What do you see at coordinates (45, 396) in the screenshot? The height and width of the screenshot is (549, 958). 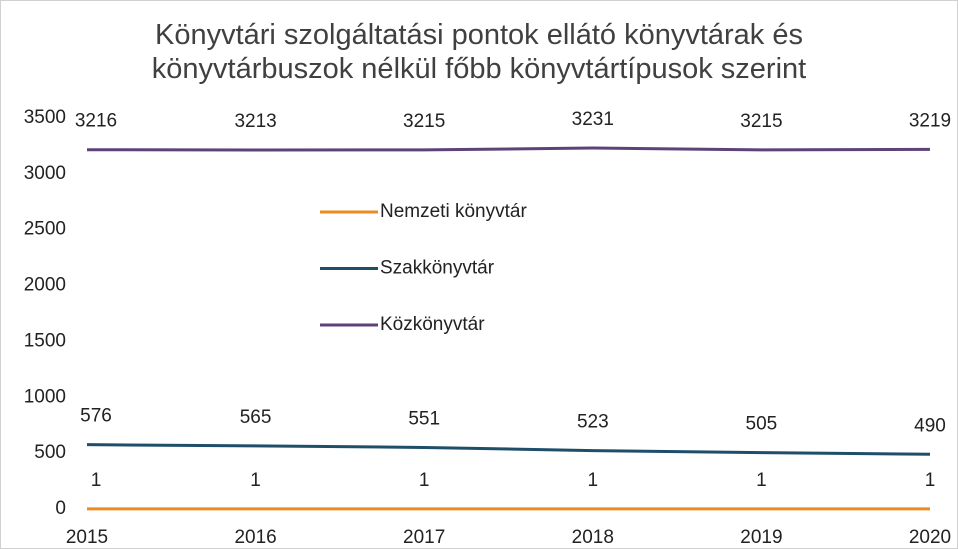 I see `y-tick-label: 1000` at bounding box center [45, 396].